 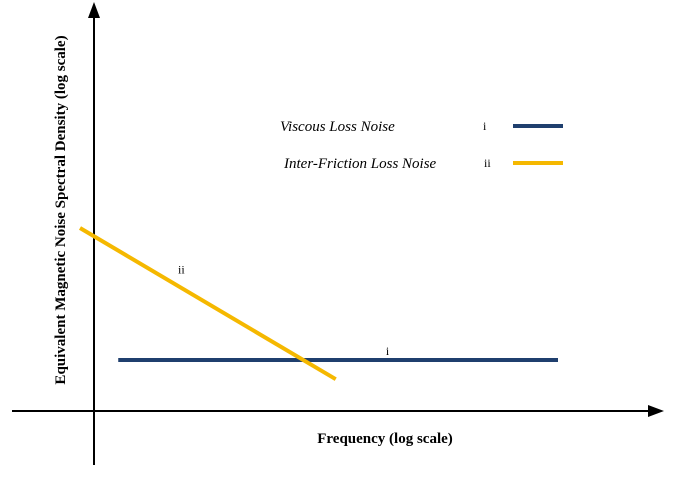 I want to click on series-line-inter-friction, so click(x=207, y=303).